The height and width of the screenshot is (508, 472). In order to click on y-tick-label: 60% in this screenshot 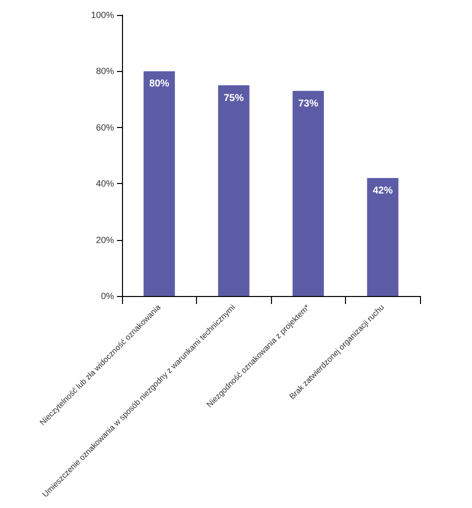, I will do `click(105, 127)`.